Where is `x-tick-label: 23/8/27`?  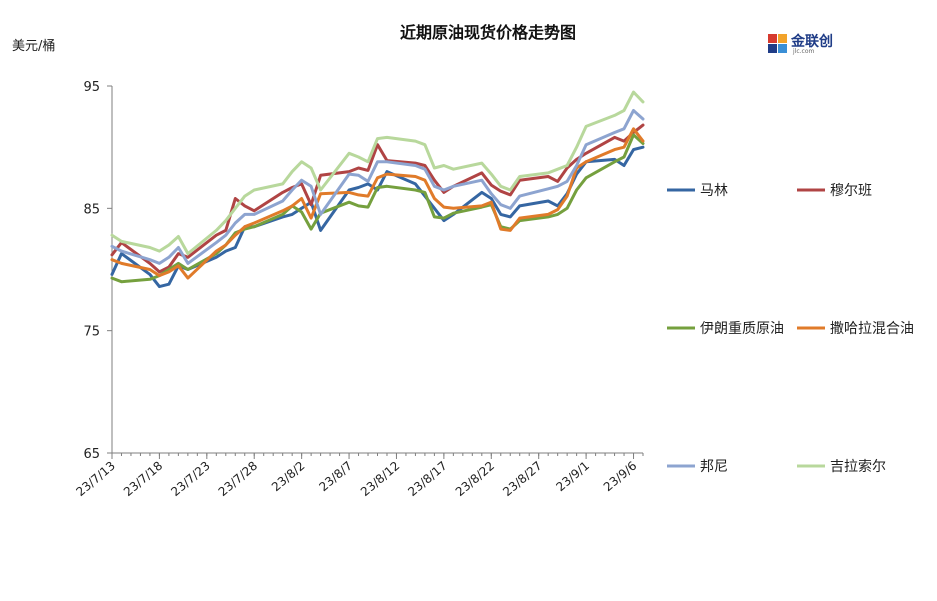
x-tick-label: 23/8/27 is located at coordinates (522, 479).